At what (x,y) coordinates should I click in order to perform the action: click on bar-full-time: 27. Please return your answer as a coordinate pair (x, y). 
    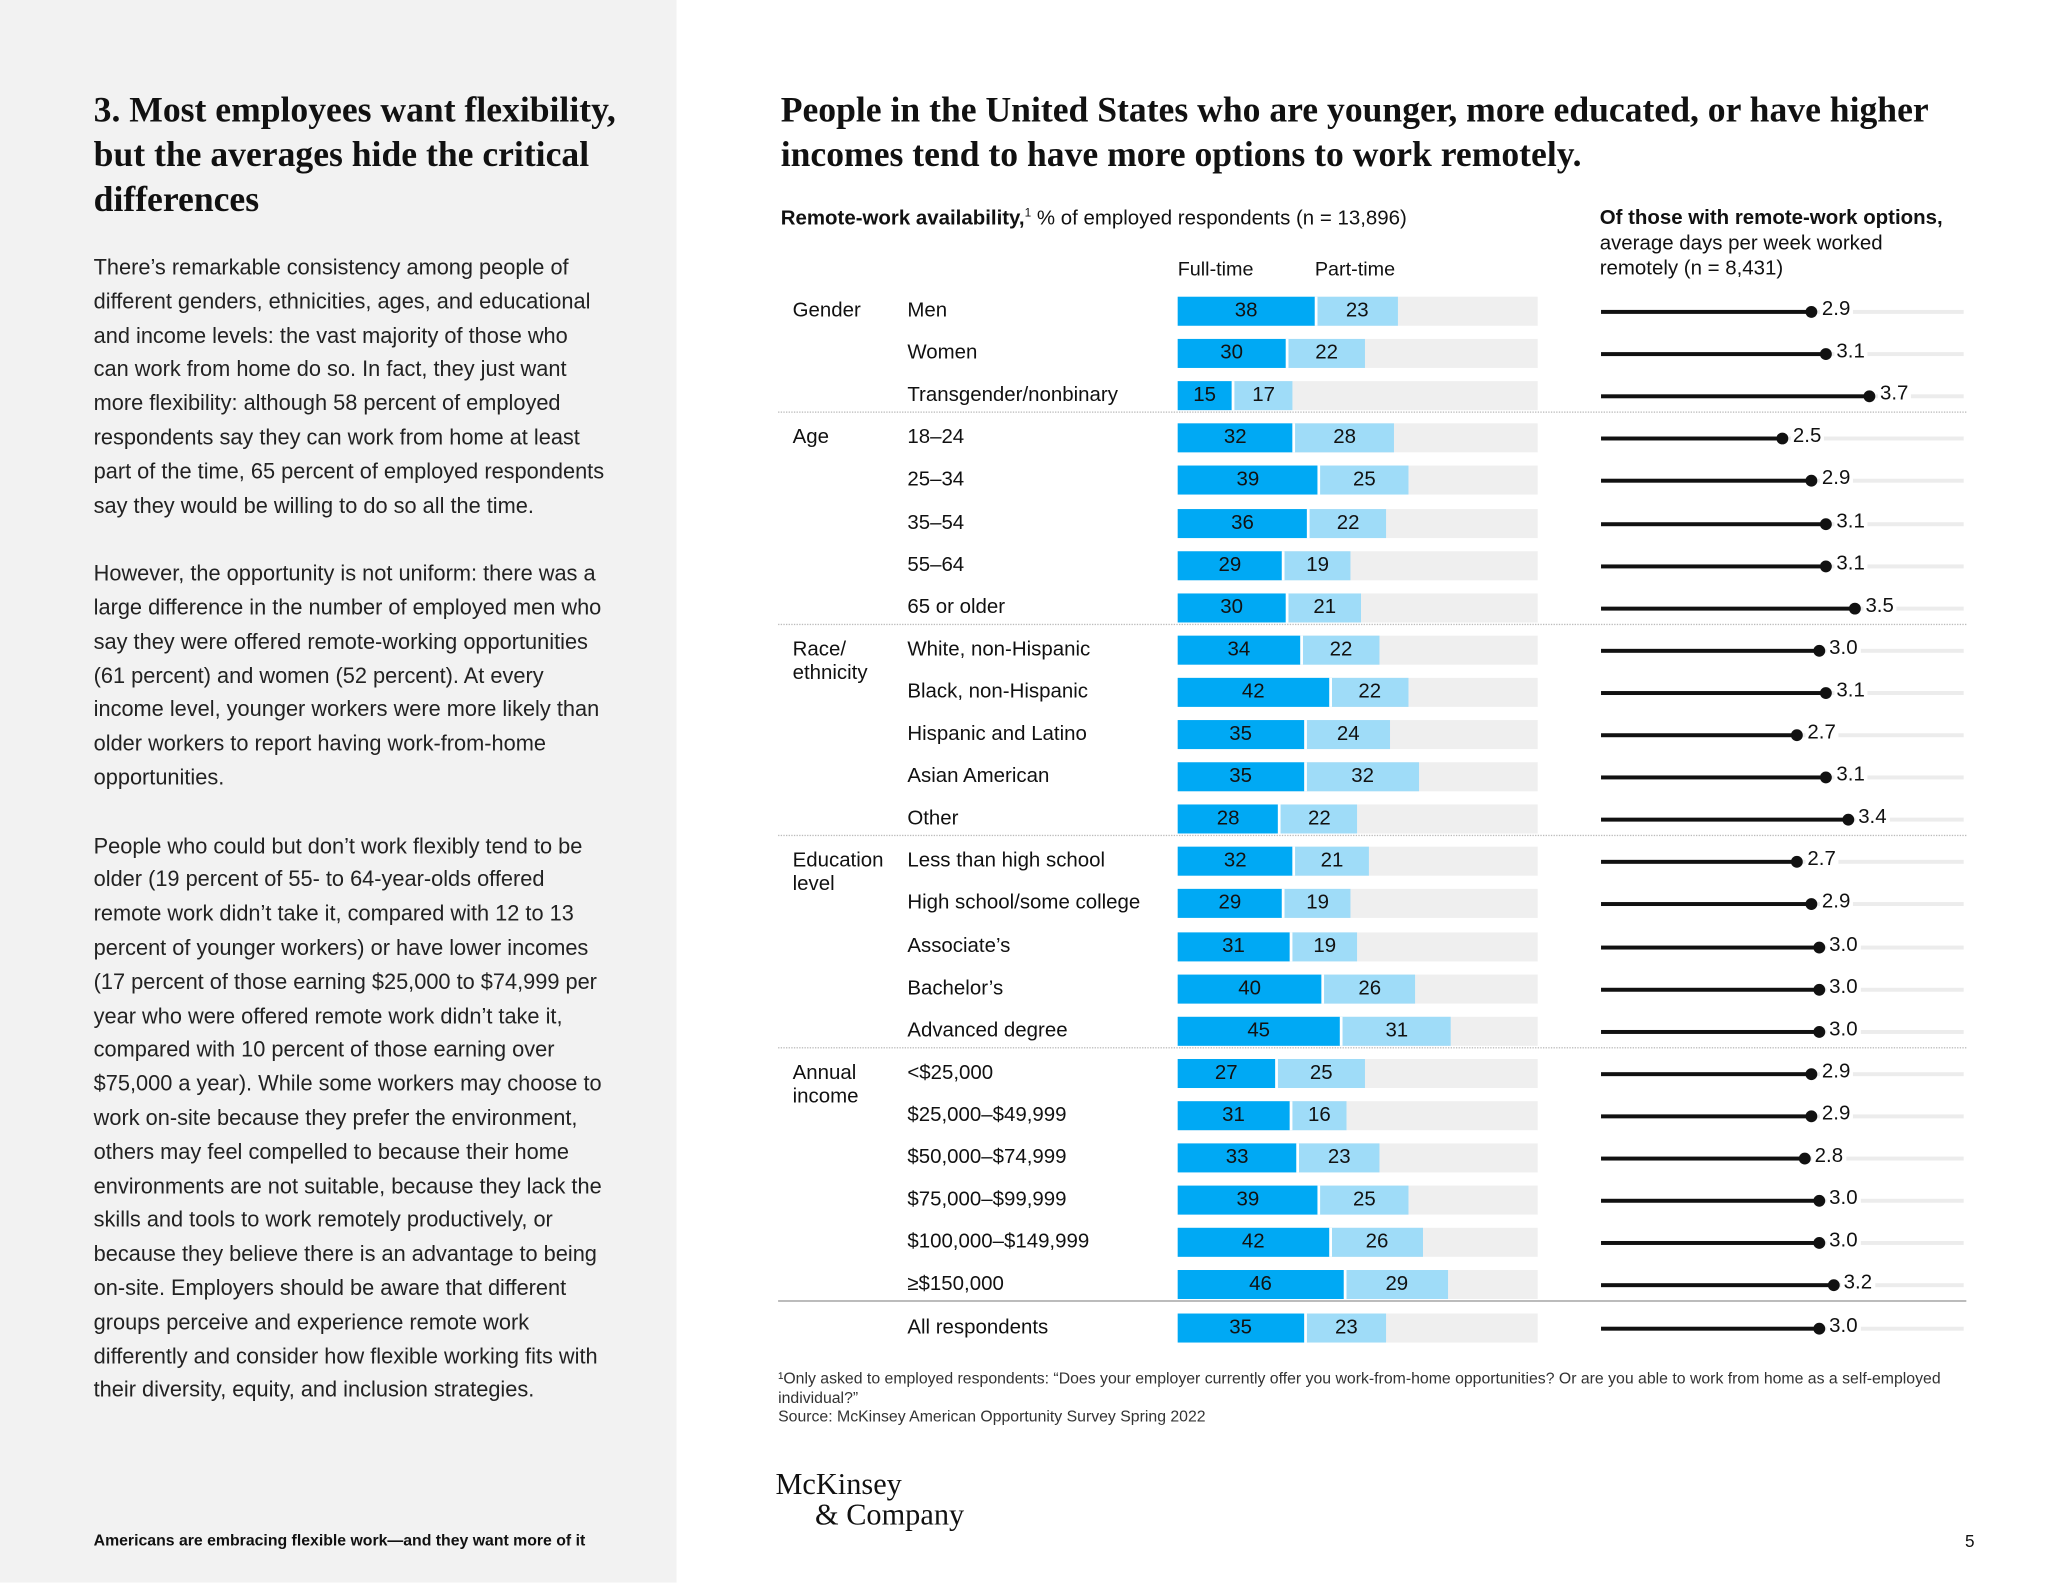
    Looking at the image, I should click on (1226, 1073).